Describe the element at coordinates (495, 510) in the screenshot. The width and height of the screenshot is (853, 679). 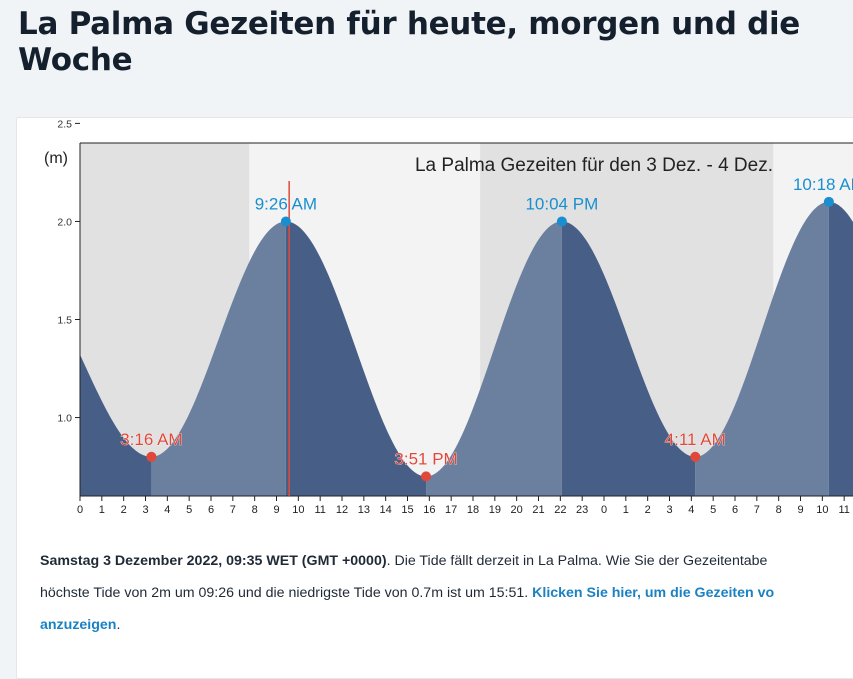
I see `x-tick-label: 19` at that location.